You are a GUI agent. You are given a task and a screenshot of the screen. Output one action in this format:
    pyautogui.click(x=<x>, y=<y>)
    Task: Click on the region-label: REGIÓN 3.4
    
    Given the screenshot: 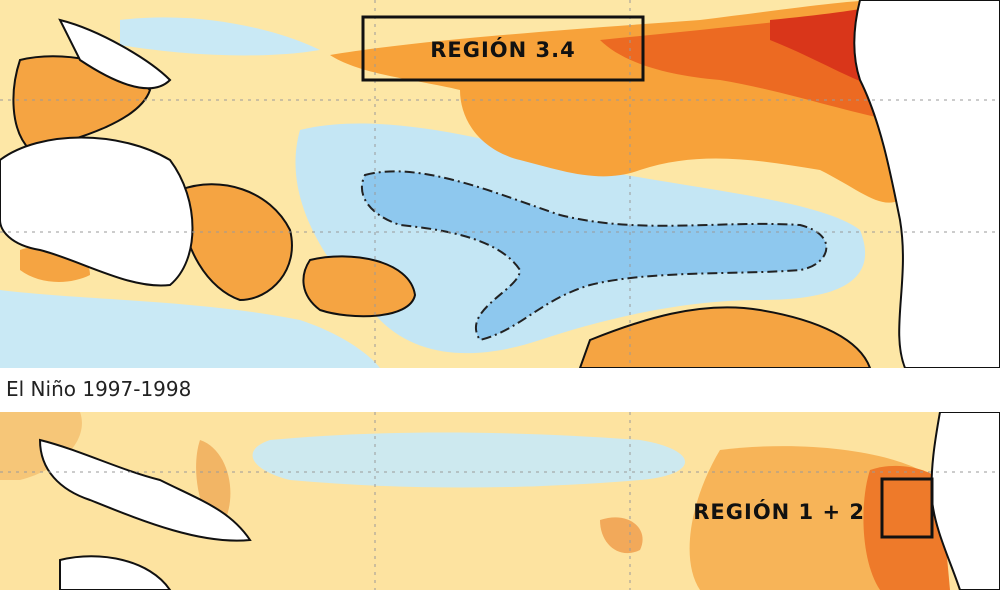 What is the action you would take?
    pyautogui.click(x=503, y=49)
    